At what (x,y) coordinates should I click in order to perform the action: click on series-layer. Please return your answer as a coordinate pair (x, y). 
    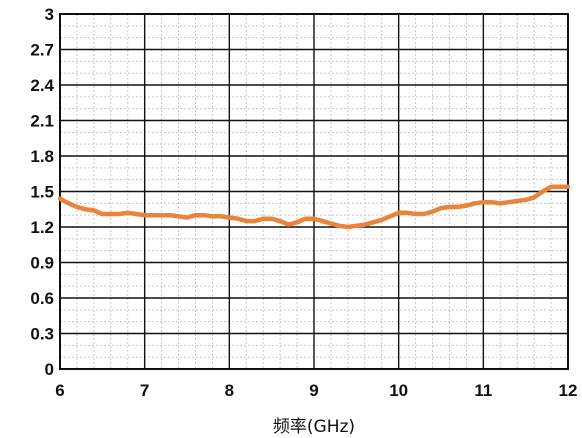
    Looking at the image, I should click on (314, 207).